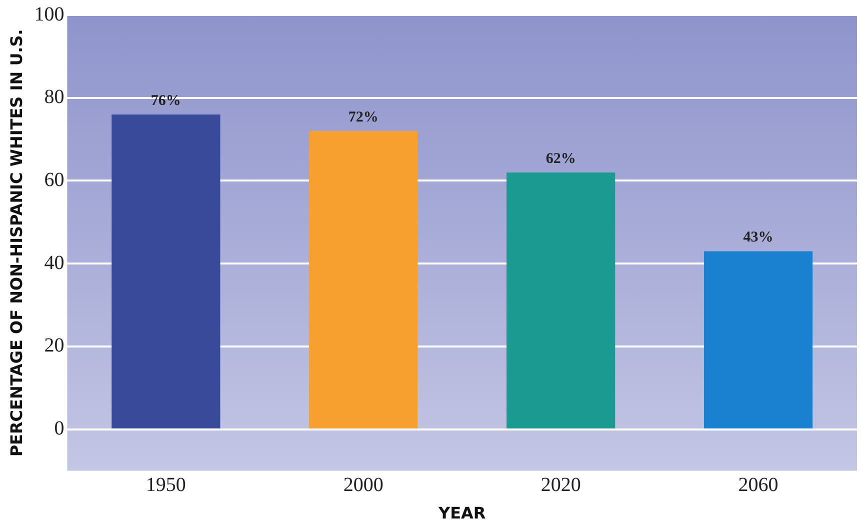 The width and height of the screenshot is (861, 530). I want to click on y-tick-label: 60, so click(54, 179).